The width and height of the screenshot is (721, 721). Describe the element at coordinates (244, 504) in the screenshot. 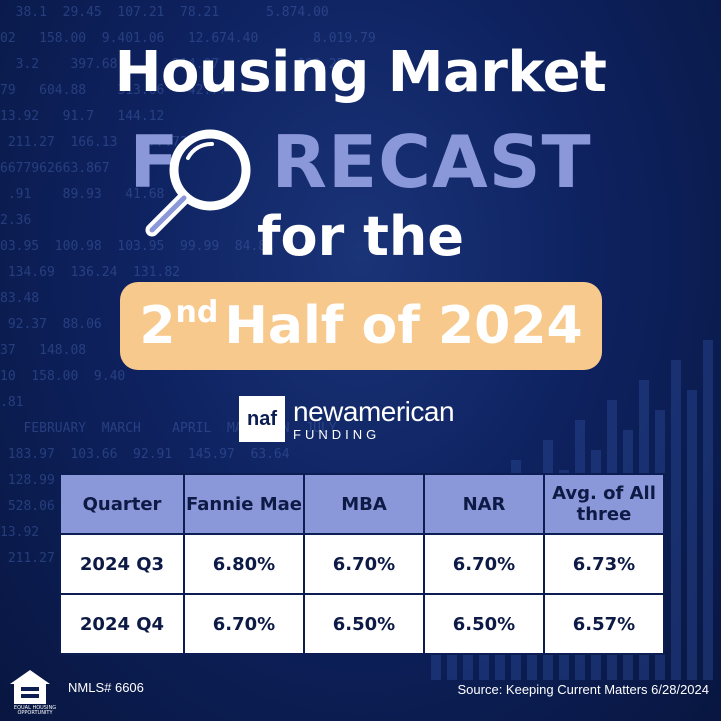

I see `header-fannie-mae: Fannie Mae` at that location.